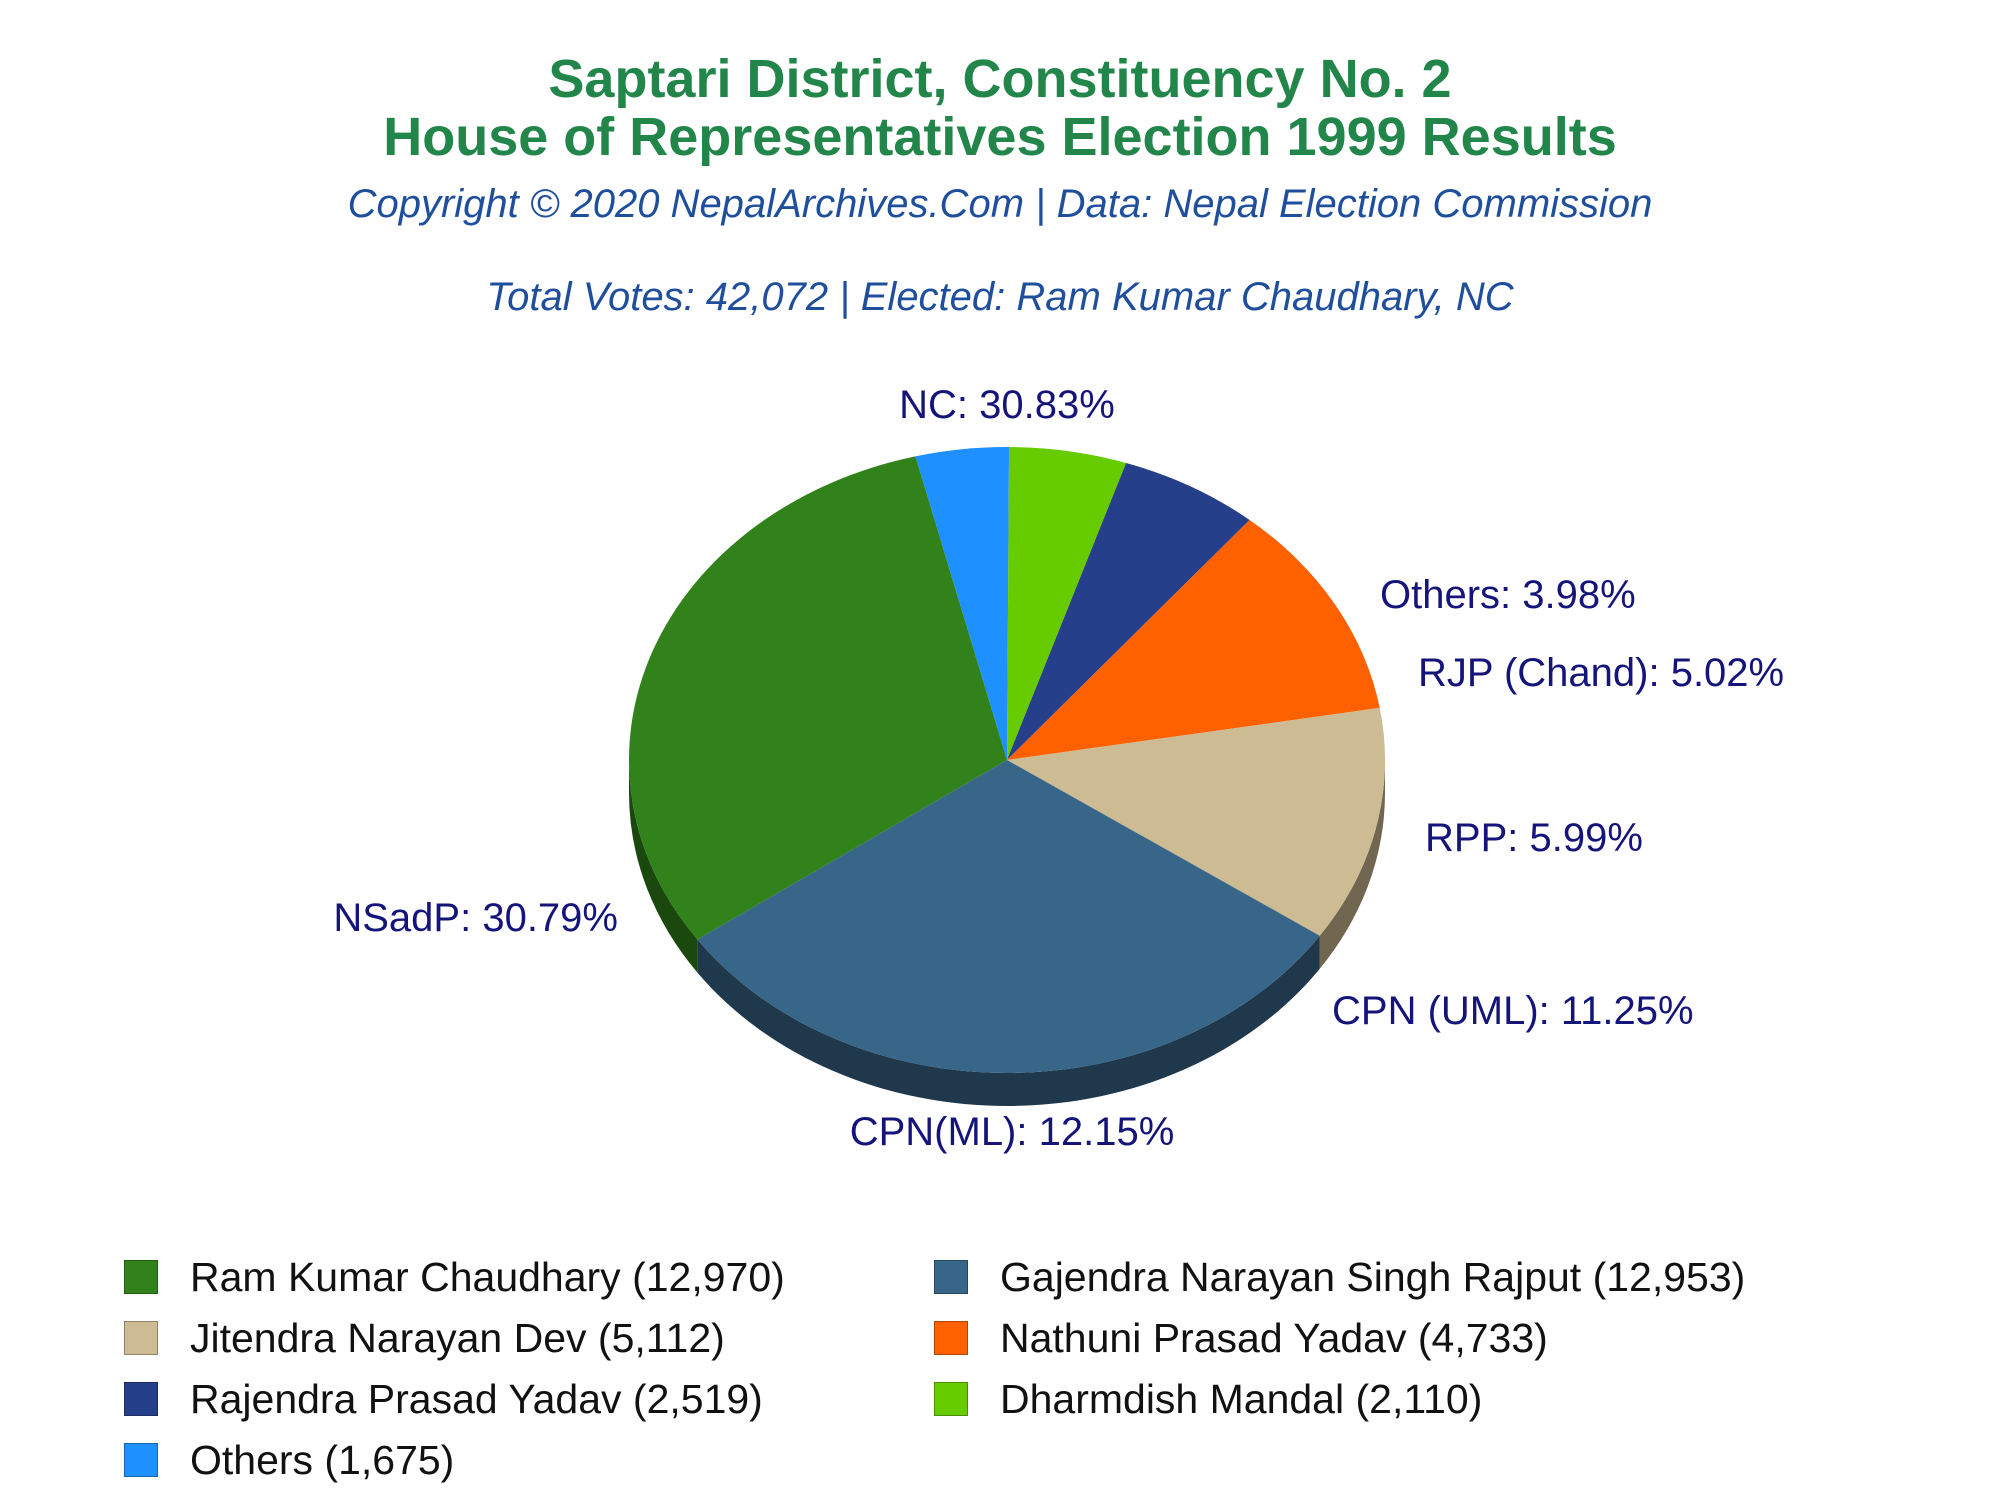 The image size is (2000, 1500). Describe the element at coordinates (1007, 405) in the screenshot. I see `pie-slice-label-0: NC: 30.83%` at that location.